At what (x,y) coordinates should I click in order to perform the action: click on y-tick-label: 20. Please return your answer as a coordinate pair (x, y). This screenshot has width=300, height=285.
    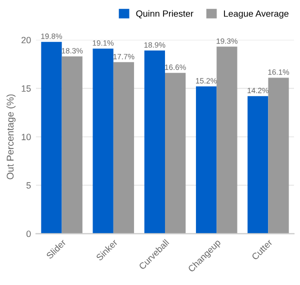
    Looking at the image, I should click on (26, 40).